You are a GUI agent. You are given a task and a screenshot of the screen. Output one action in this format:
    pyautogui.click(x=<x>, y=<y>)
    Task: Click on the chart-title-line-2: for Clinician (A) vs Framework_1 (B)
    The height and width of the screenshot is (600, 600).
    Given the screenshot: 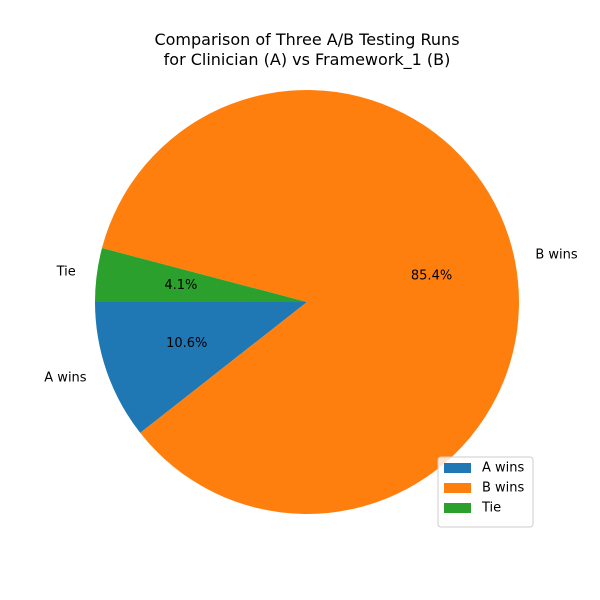 What is the action you would take?
    pyautogui.click(x=307, y=60)
    